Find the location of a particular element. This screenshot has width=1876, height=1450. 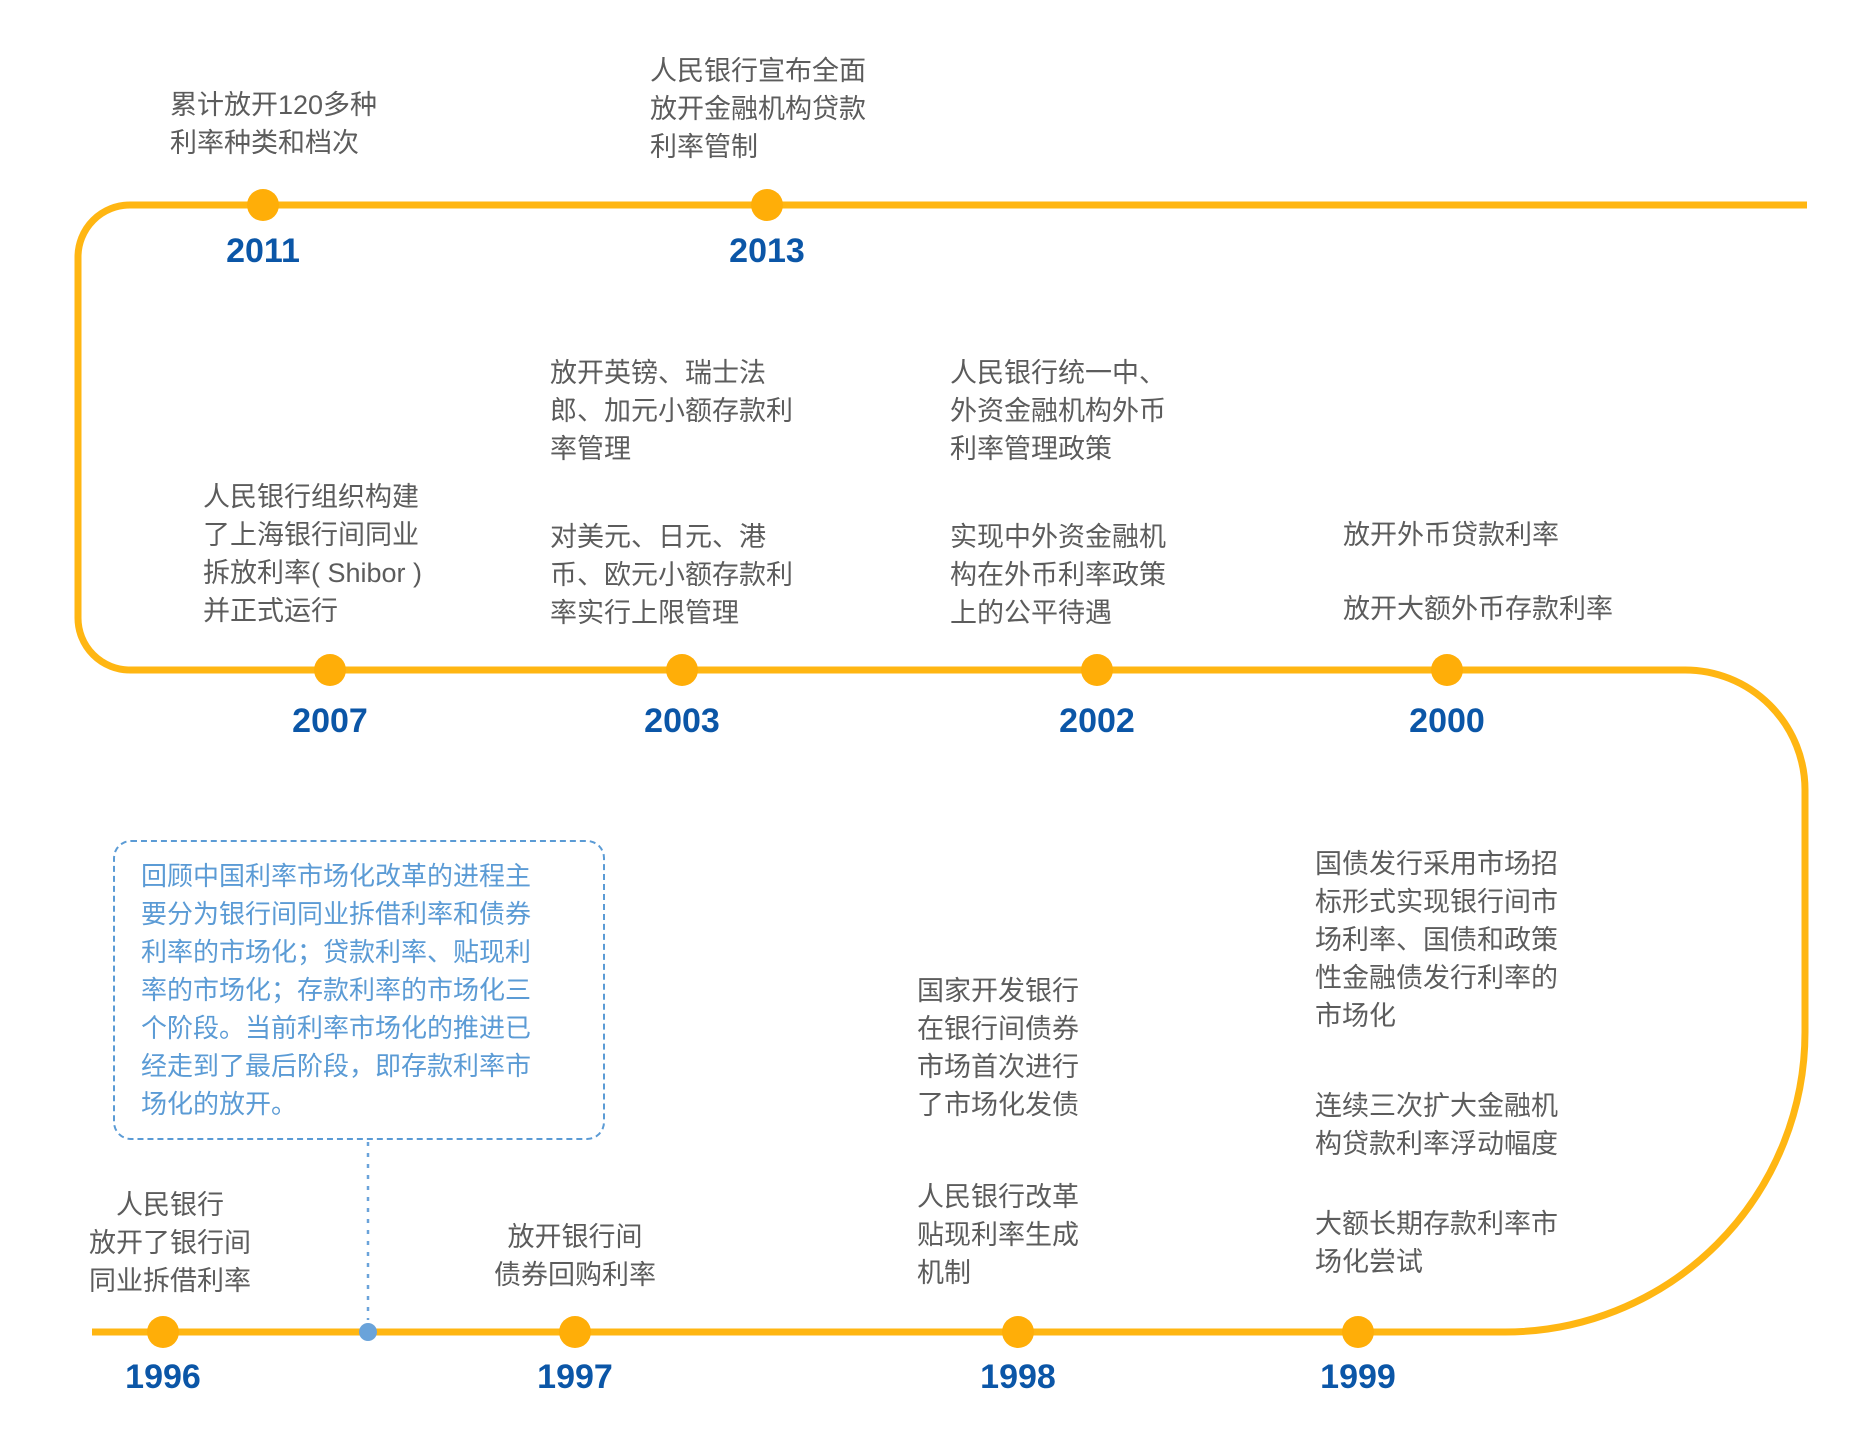

event-text-2002-p1: 人民银行统一中、 外资金融机构外币 利率管理政策 is located at coordinates (1058, 411).